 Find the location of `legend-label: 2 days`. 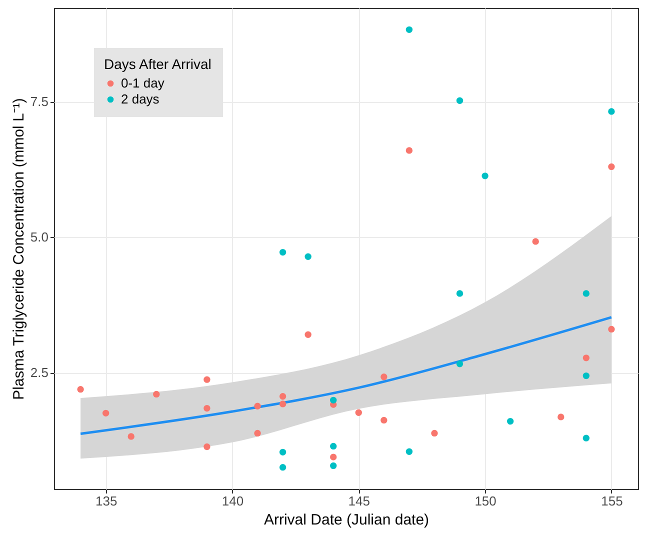

legend-label: 2 days is located at coordinates (140, 99).